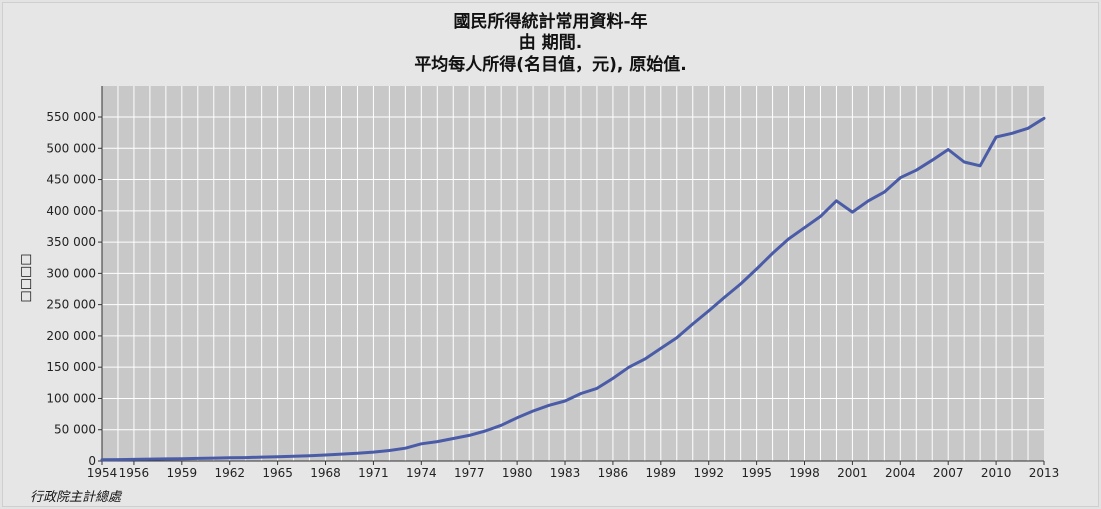 The height and width of the screenshot is (509, 1101). Describe the element at coordinates (550, 22) in the screenshot. I see `chart-title: 國民所得統計常用資料-年` at that location.